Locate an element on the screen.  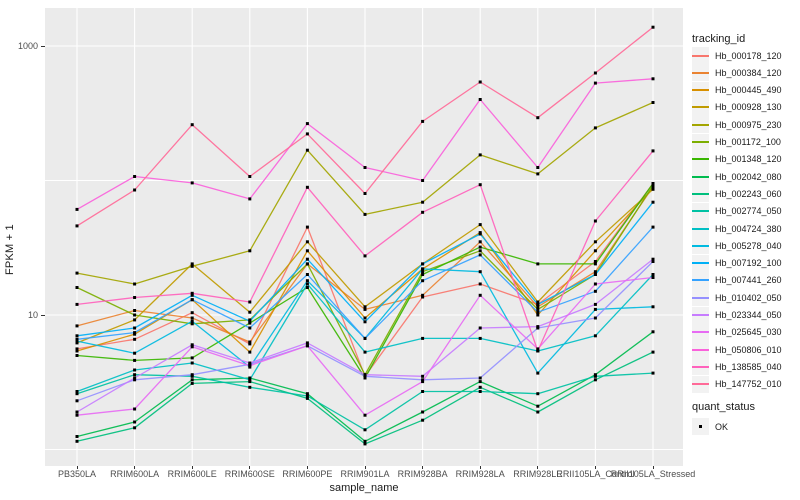
legend-item: Hb_004724_380 is located at coordinates (737, 228).